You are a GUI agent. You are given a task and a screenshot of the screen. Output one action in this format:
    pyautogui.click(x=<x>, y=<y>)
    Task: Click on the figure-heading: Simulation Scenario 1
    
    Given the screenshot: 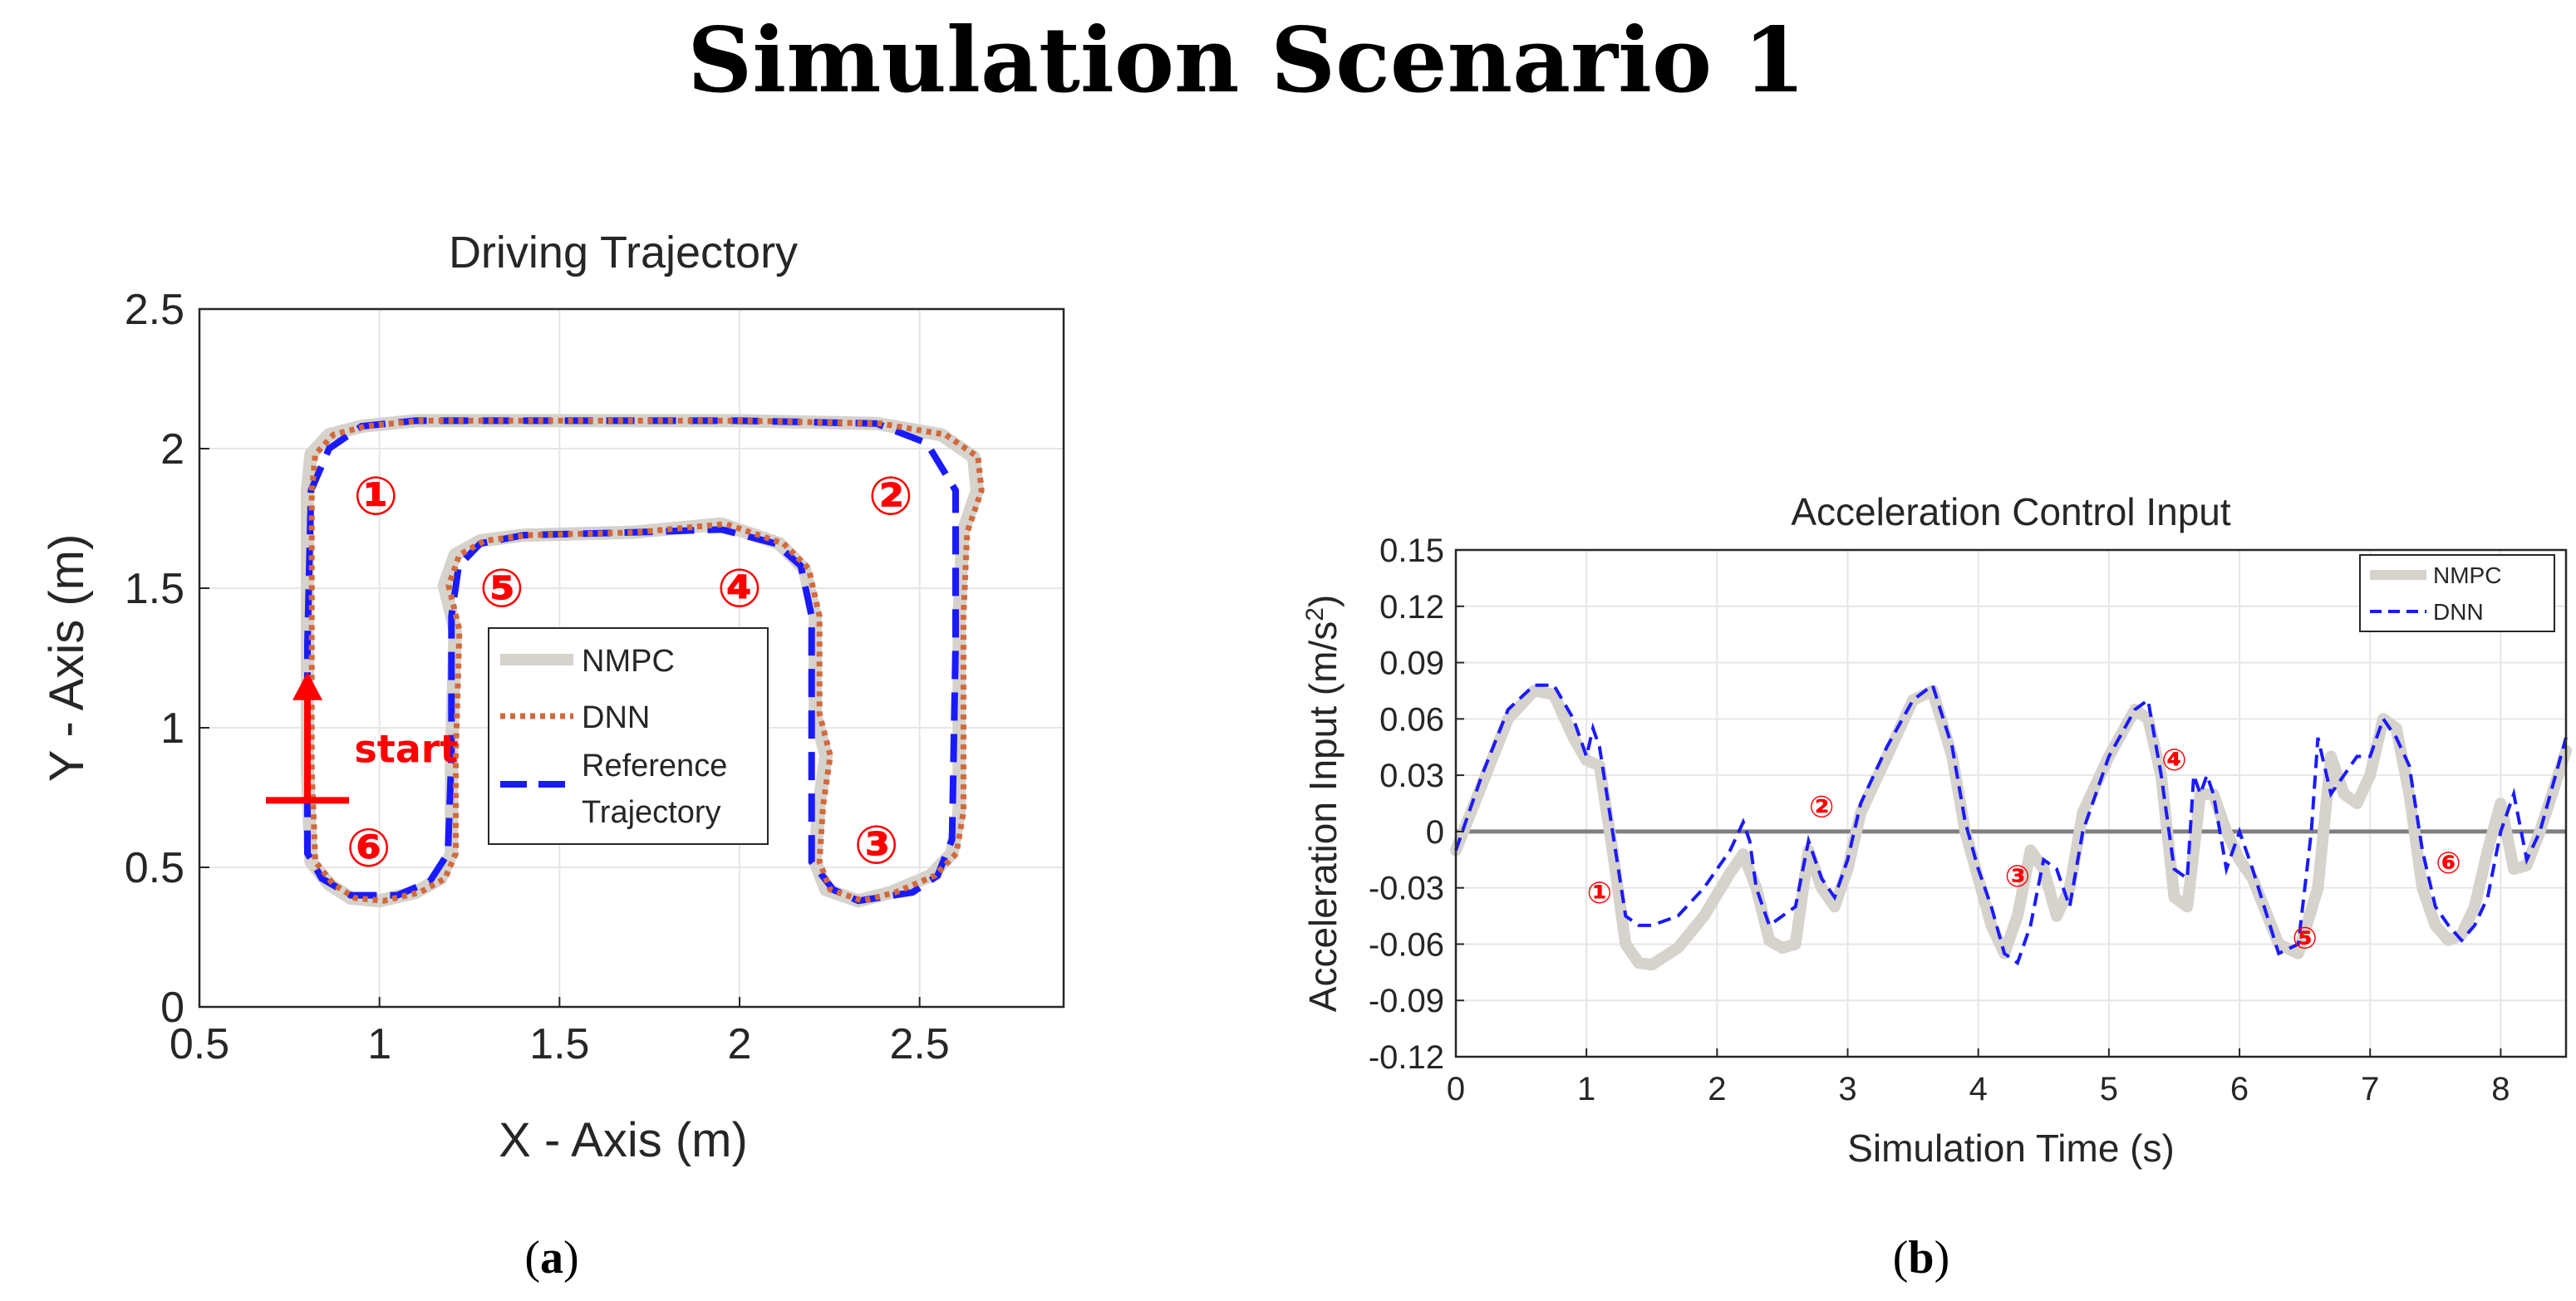 What is the action you would take?
    pyautogui.click(x=1246, y=60)
    